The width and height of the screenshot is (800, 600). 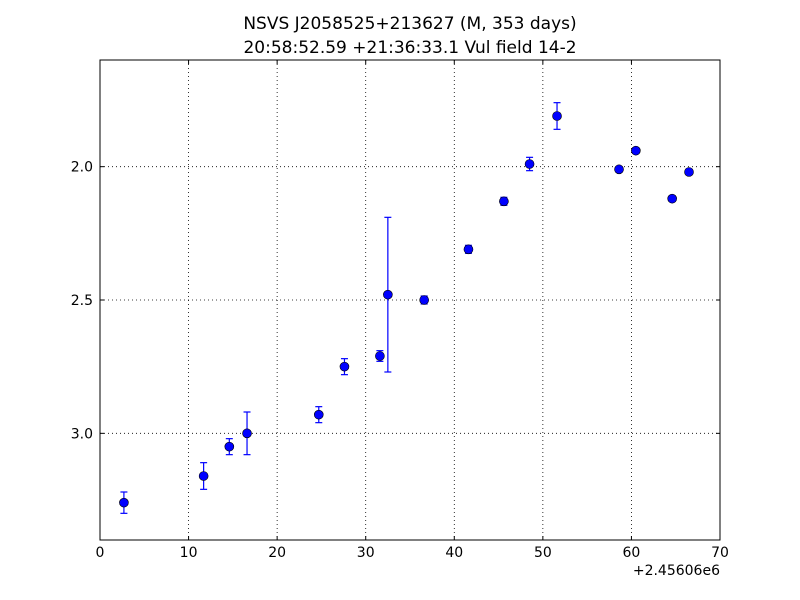 I want to click on x-tick-label: 70, so click(x=720, y=553).